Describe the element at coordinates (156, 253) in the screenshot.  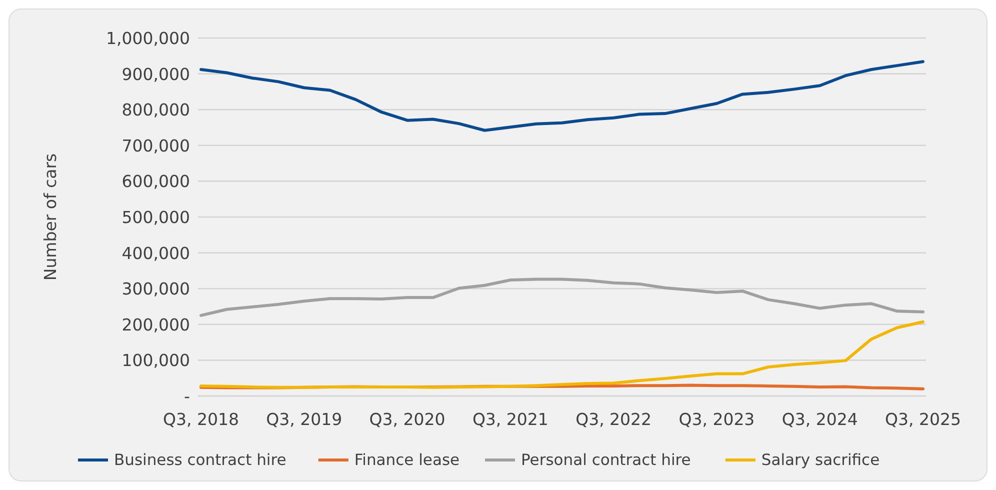
I see `y-tick-label: 400,000` at that location.